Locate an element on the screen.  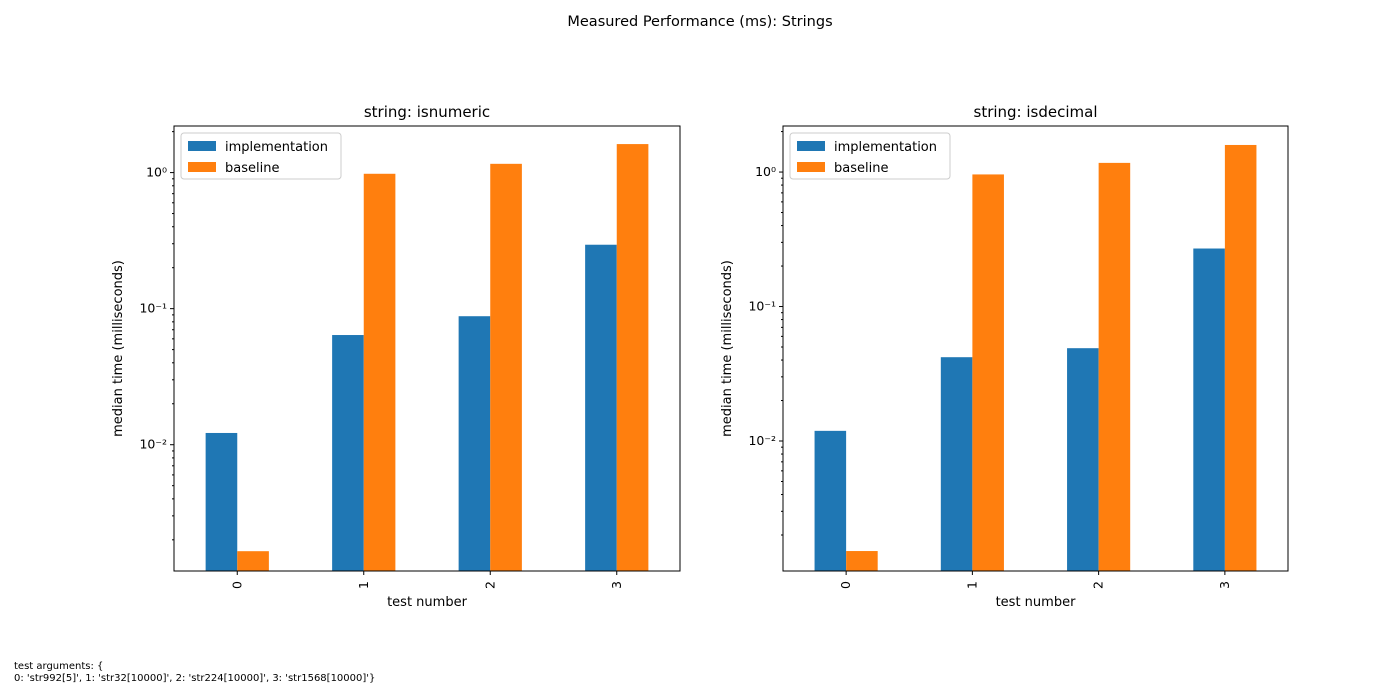
axes-title: string: isnumeric is located at coordinates (427, 112).